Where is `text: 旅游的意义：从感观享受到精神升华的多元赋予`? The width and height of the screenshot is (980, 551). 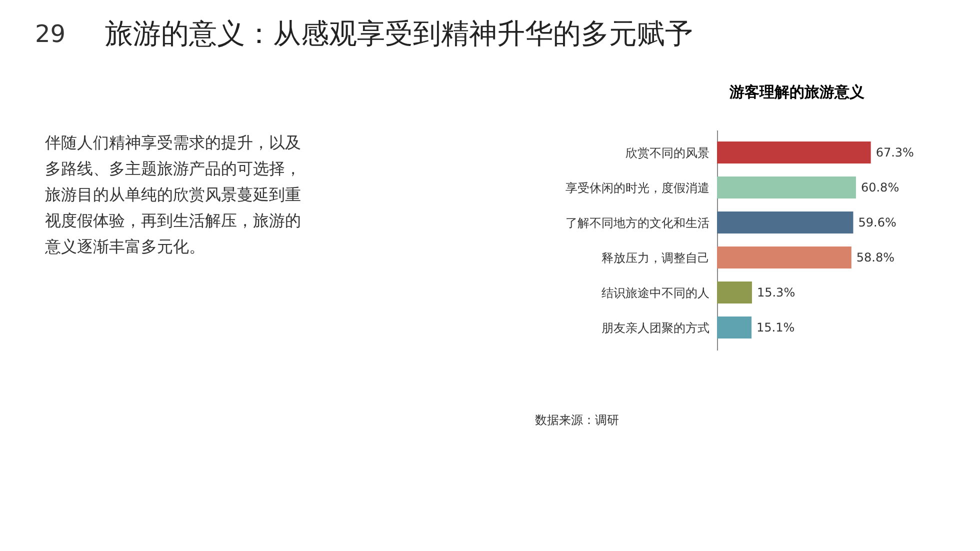
text: 旅游的意义：从感观享受到精神升华的多元赋予 is located at coordinates (399, 33).